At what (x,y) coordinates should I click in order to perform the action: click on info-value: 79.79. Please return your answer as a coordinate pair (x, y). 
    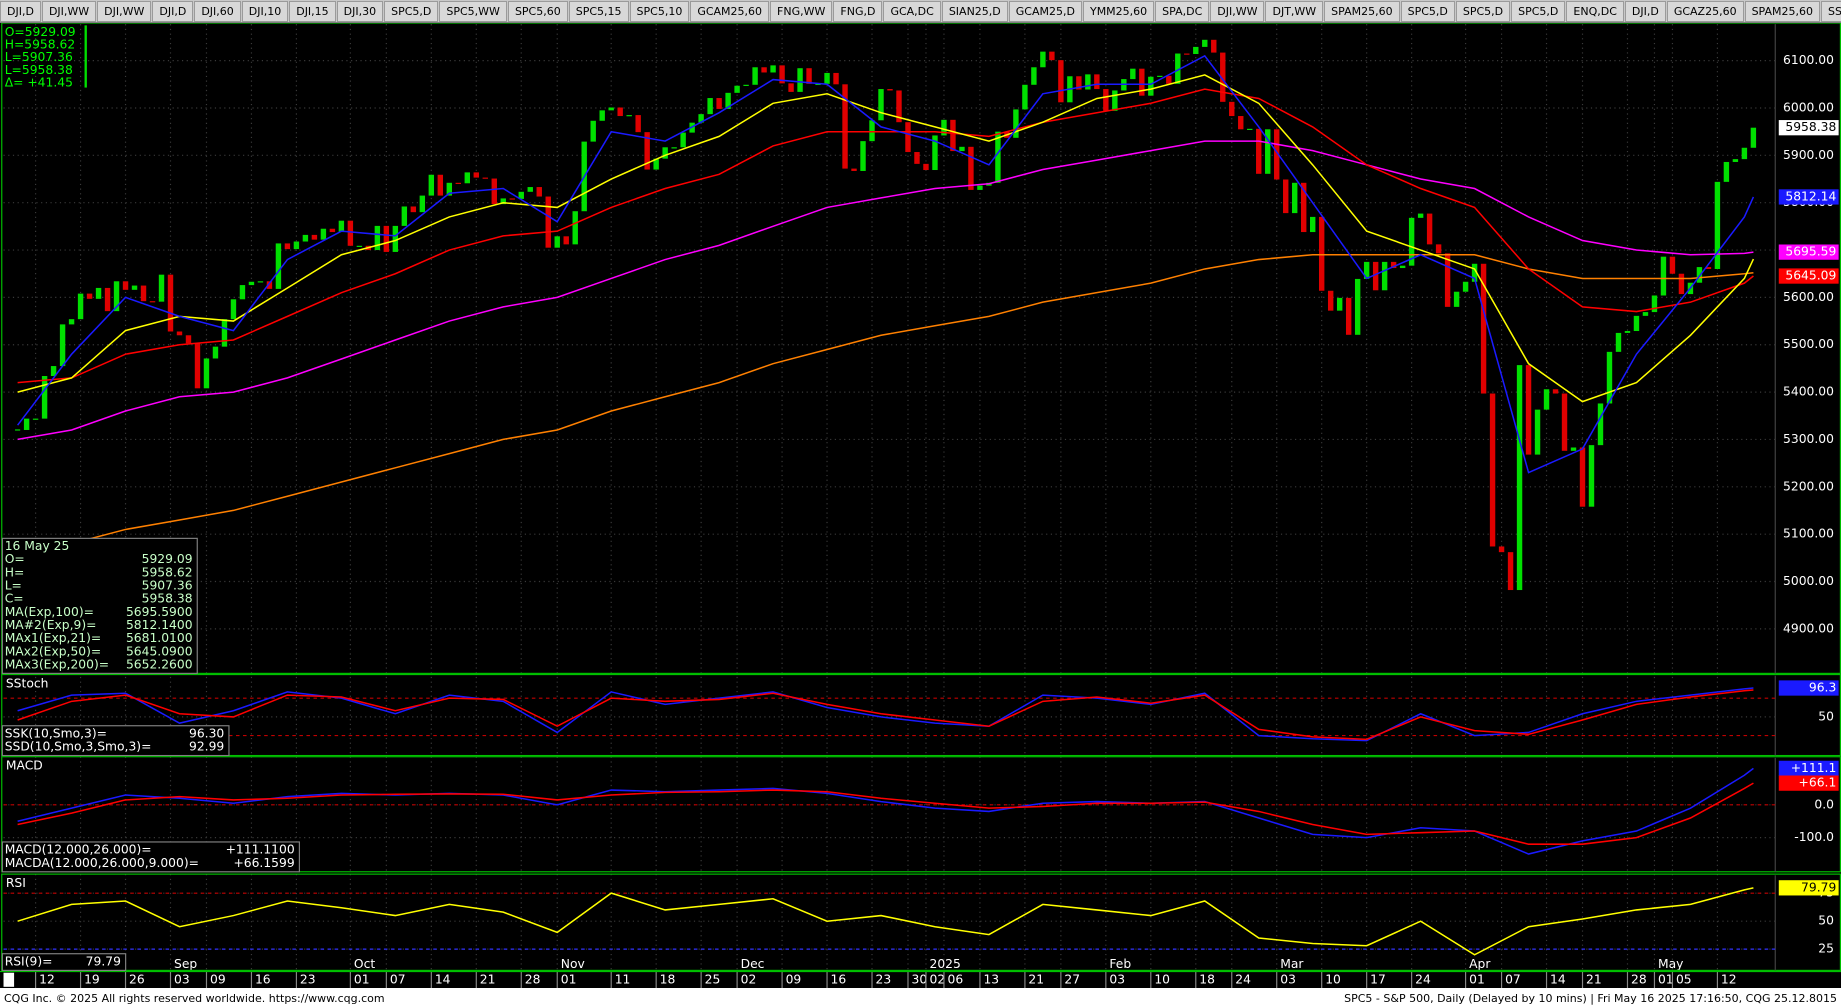
    Looking at the image, I should click on (103, 961).